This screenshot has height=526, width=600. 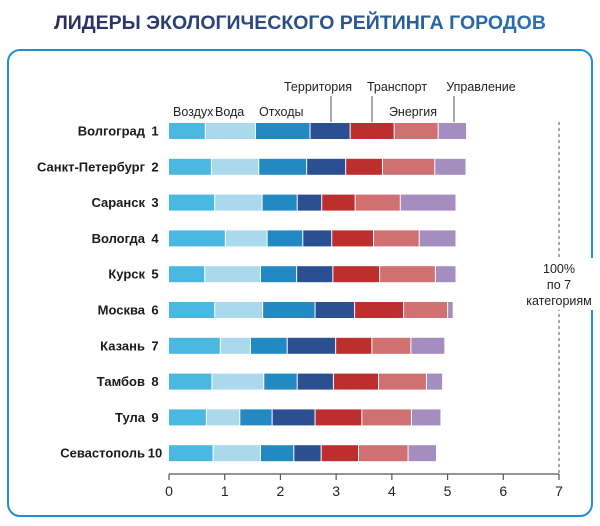 I want to click on city-label: Волгоград, so click(x=112, y=131).